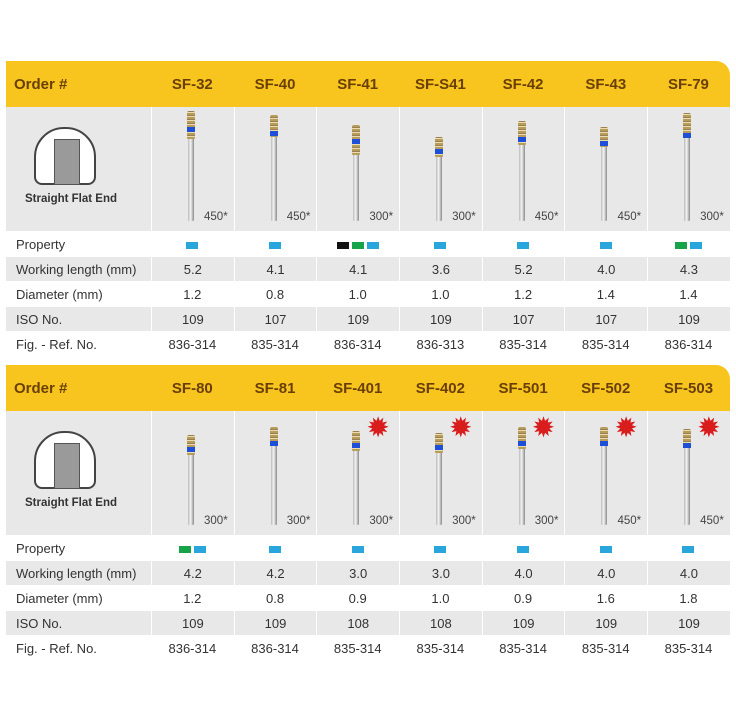 Image resolution: width=736 pixels, height=712 pixels. Describe the element at coordinates (298, 217) in the screenshot. I see `rpm-label: 450*` at that location.